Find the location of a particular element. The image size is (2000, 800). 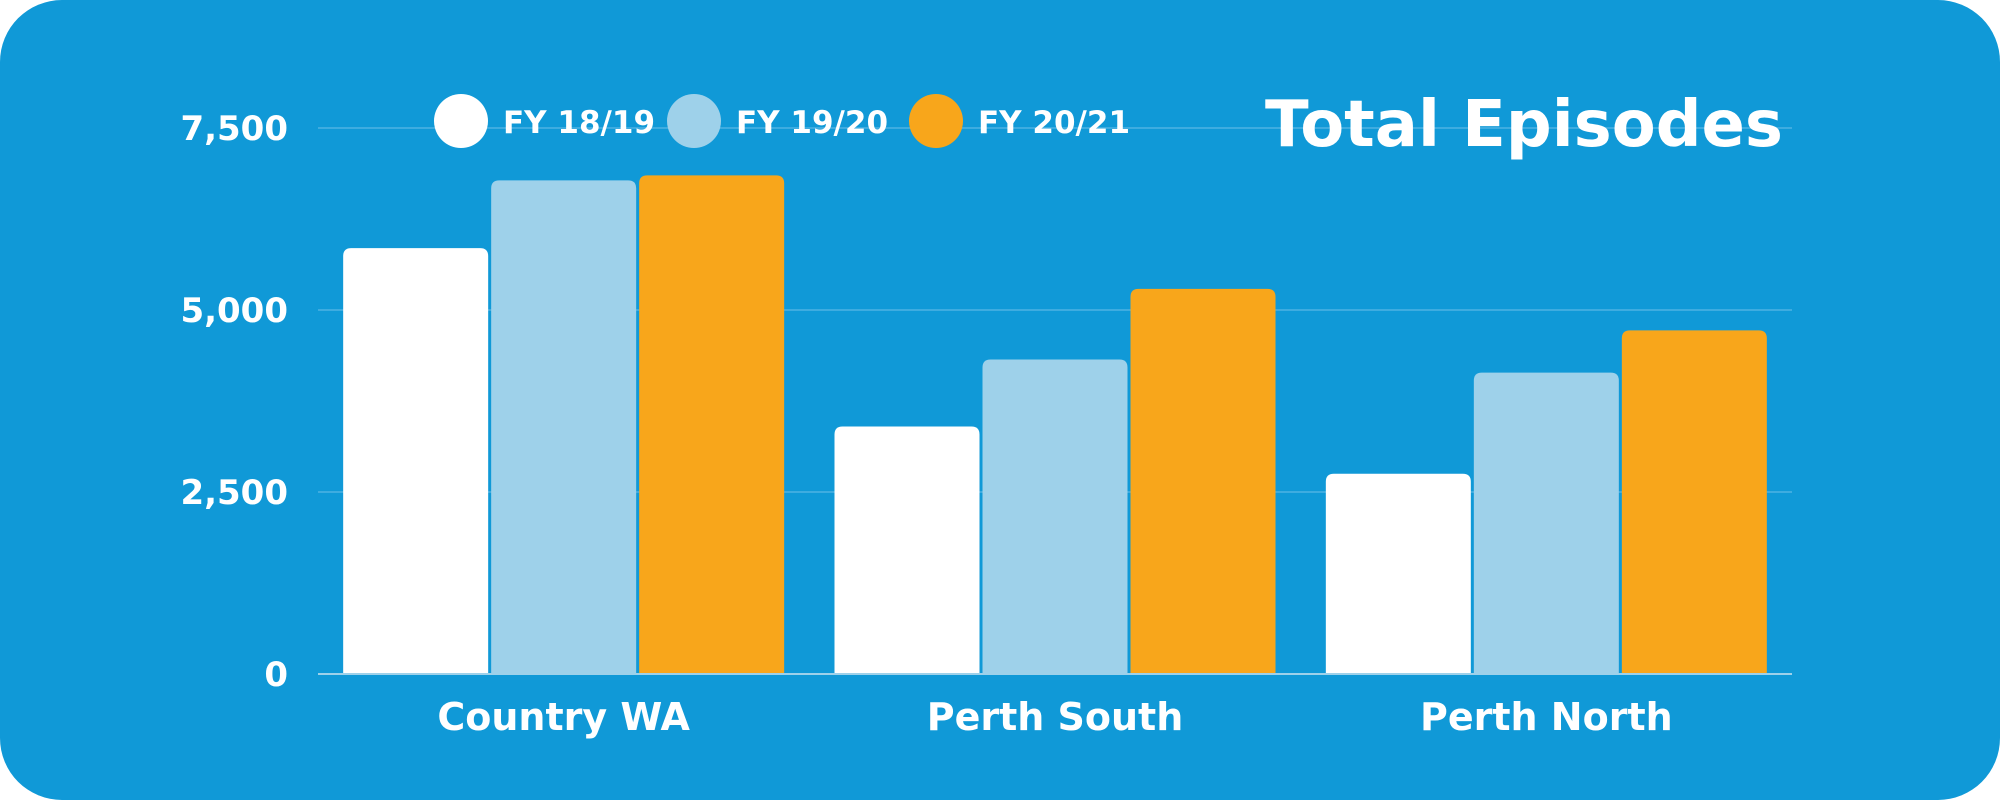

legend-label: FY 19/20 is located at coordinates (812, 123).